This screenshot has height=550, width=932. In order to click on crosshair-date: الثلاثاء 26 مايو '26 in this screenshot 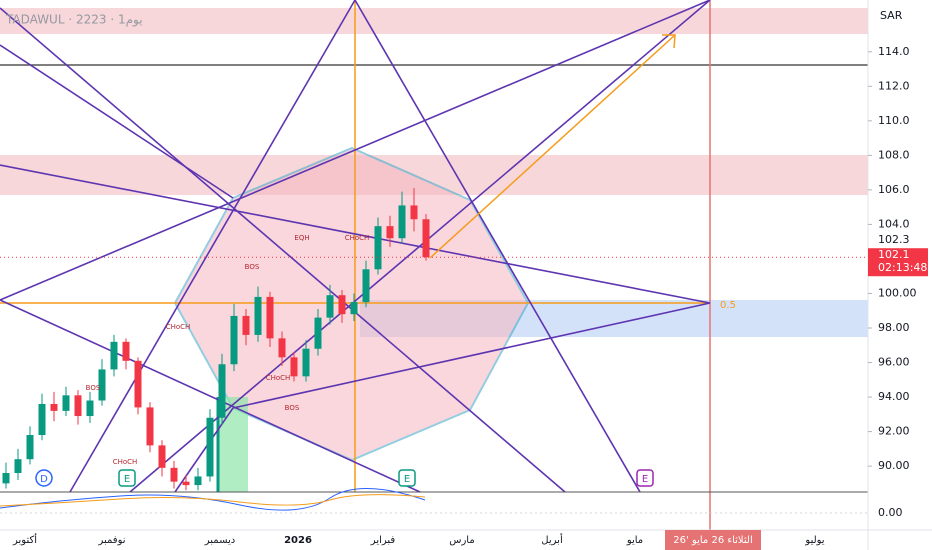, I will do `click(712, 540)`.